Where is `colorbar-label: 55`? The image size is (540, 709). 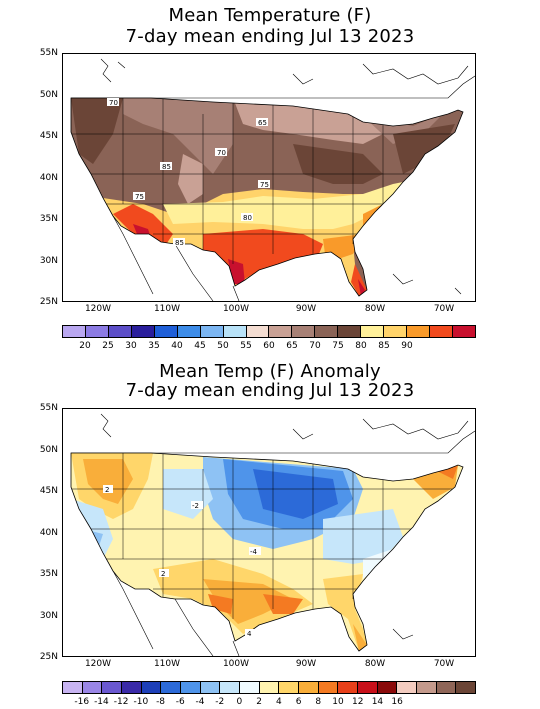
colorbar-label: 55 is located at coordinates (246, 346).